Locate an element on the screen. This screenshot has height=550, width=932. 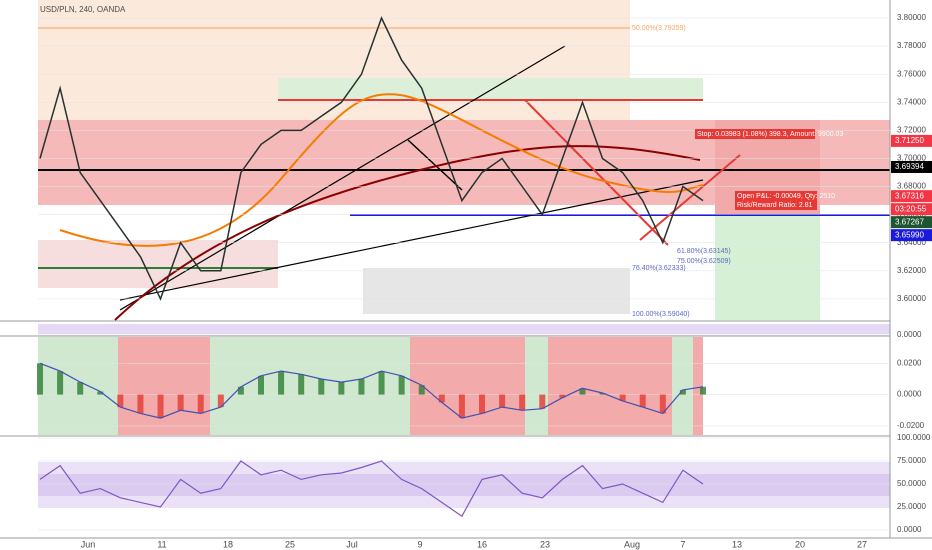
x-tick-label: 27 is located at coordinates (862, 544).